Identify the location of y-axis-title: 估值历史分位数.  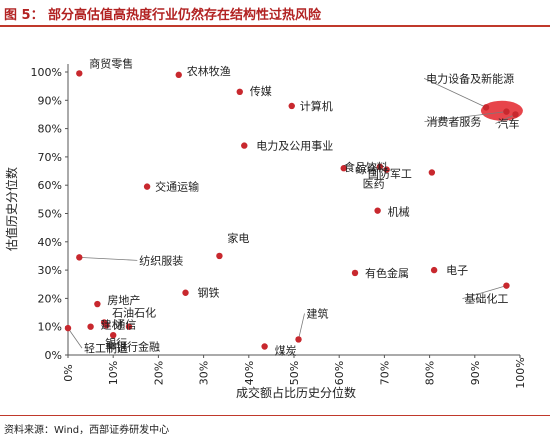
(11, 209).